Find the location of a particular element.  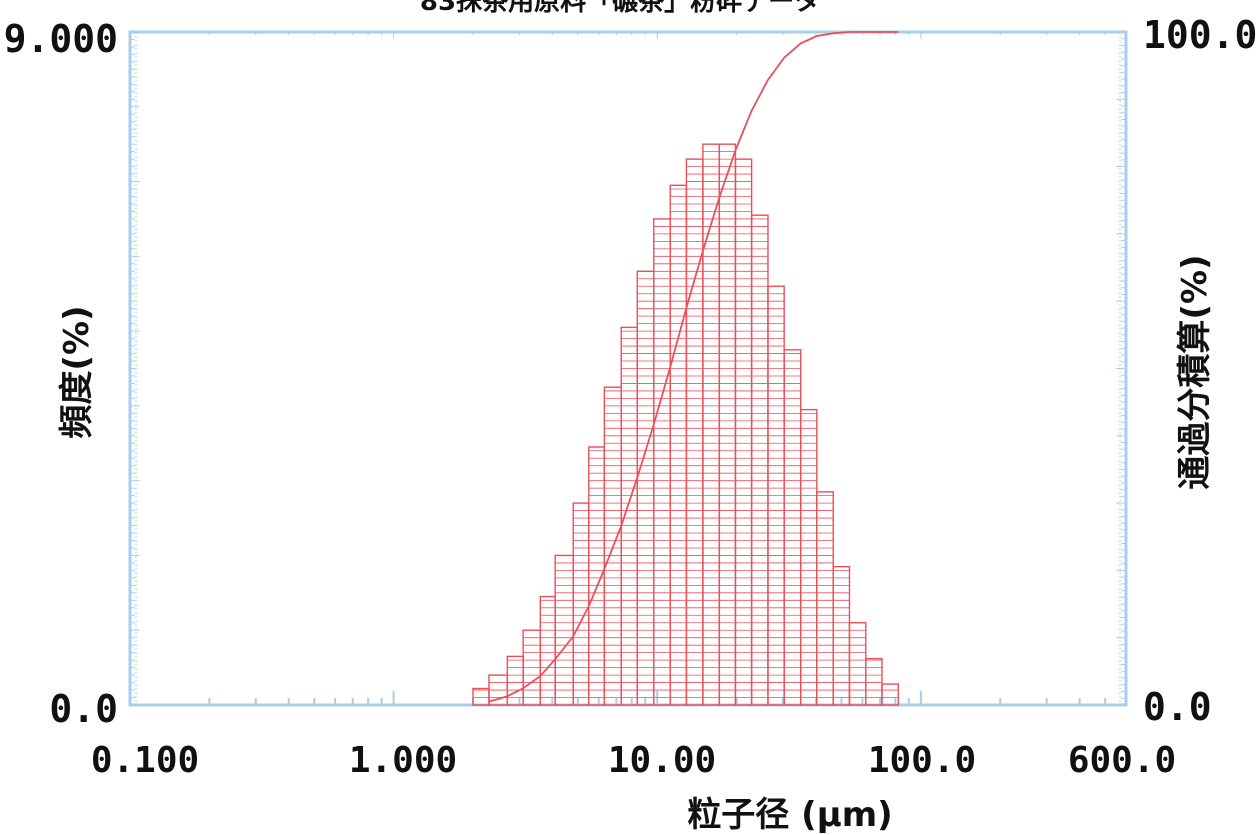

x-tick-label: 1.000 is located at coordinates (403, 760).